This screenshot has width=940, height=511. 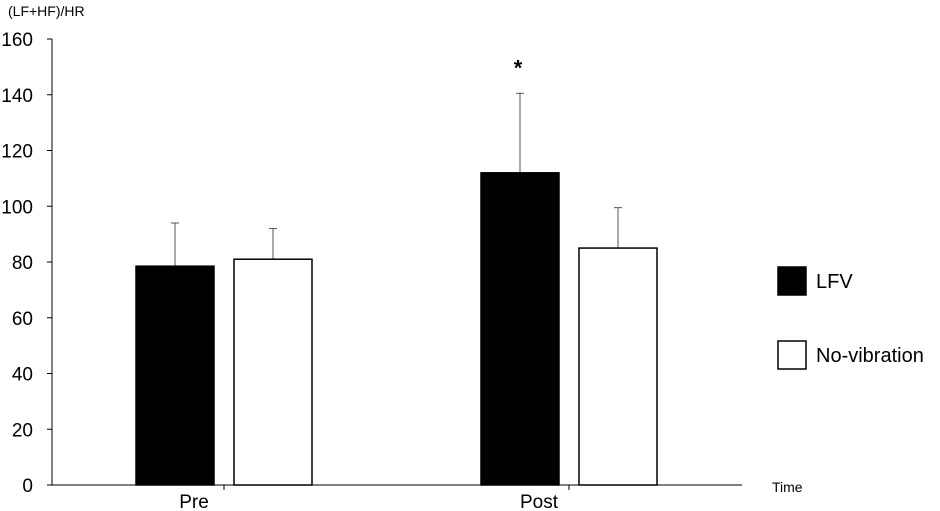 I want to click on y-tick-label: 60, so click(x=22, y=319).